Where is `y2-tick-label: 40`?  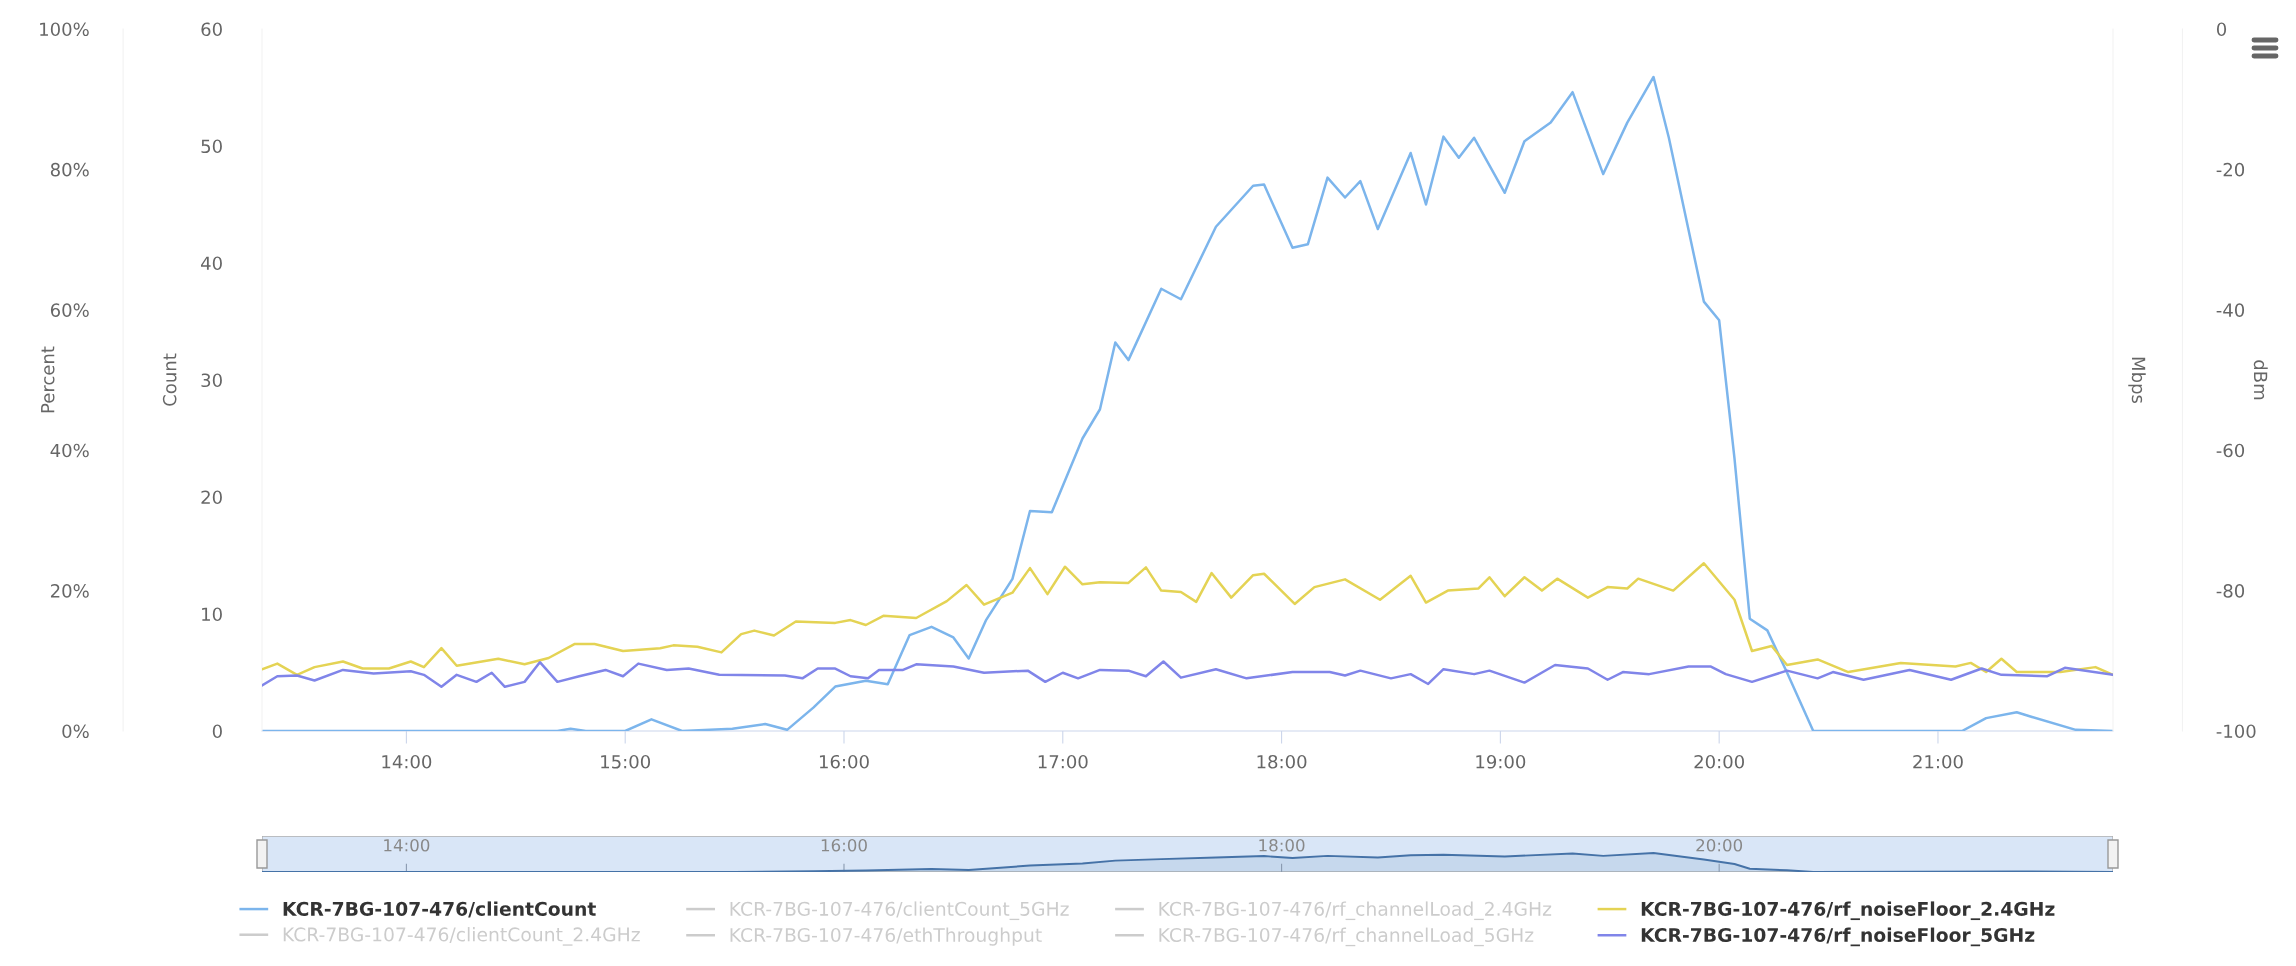
y2-tick-label: 40 is located at coordinates (211, 263).